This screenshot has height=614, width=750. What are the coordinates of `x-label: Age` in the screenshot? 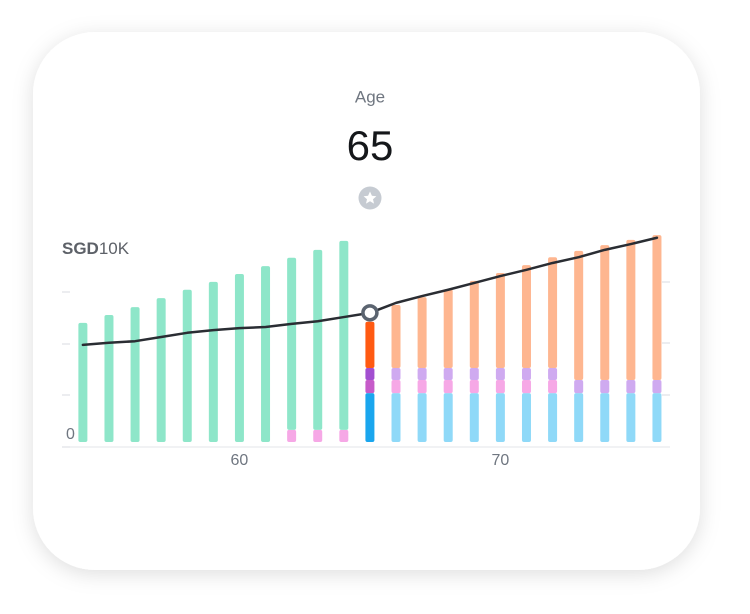 It's located at (370, 96).